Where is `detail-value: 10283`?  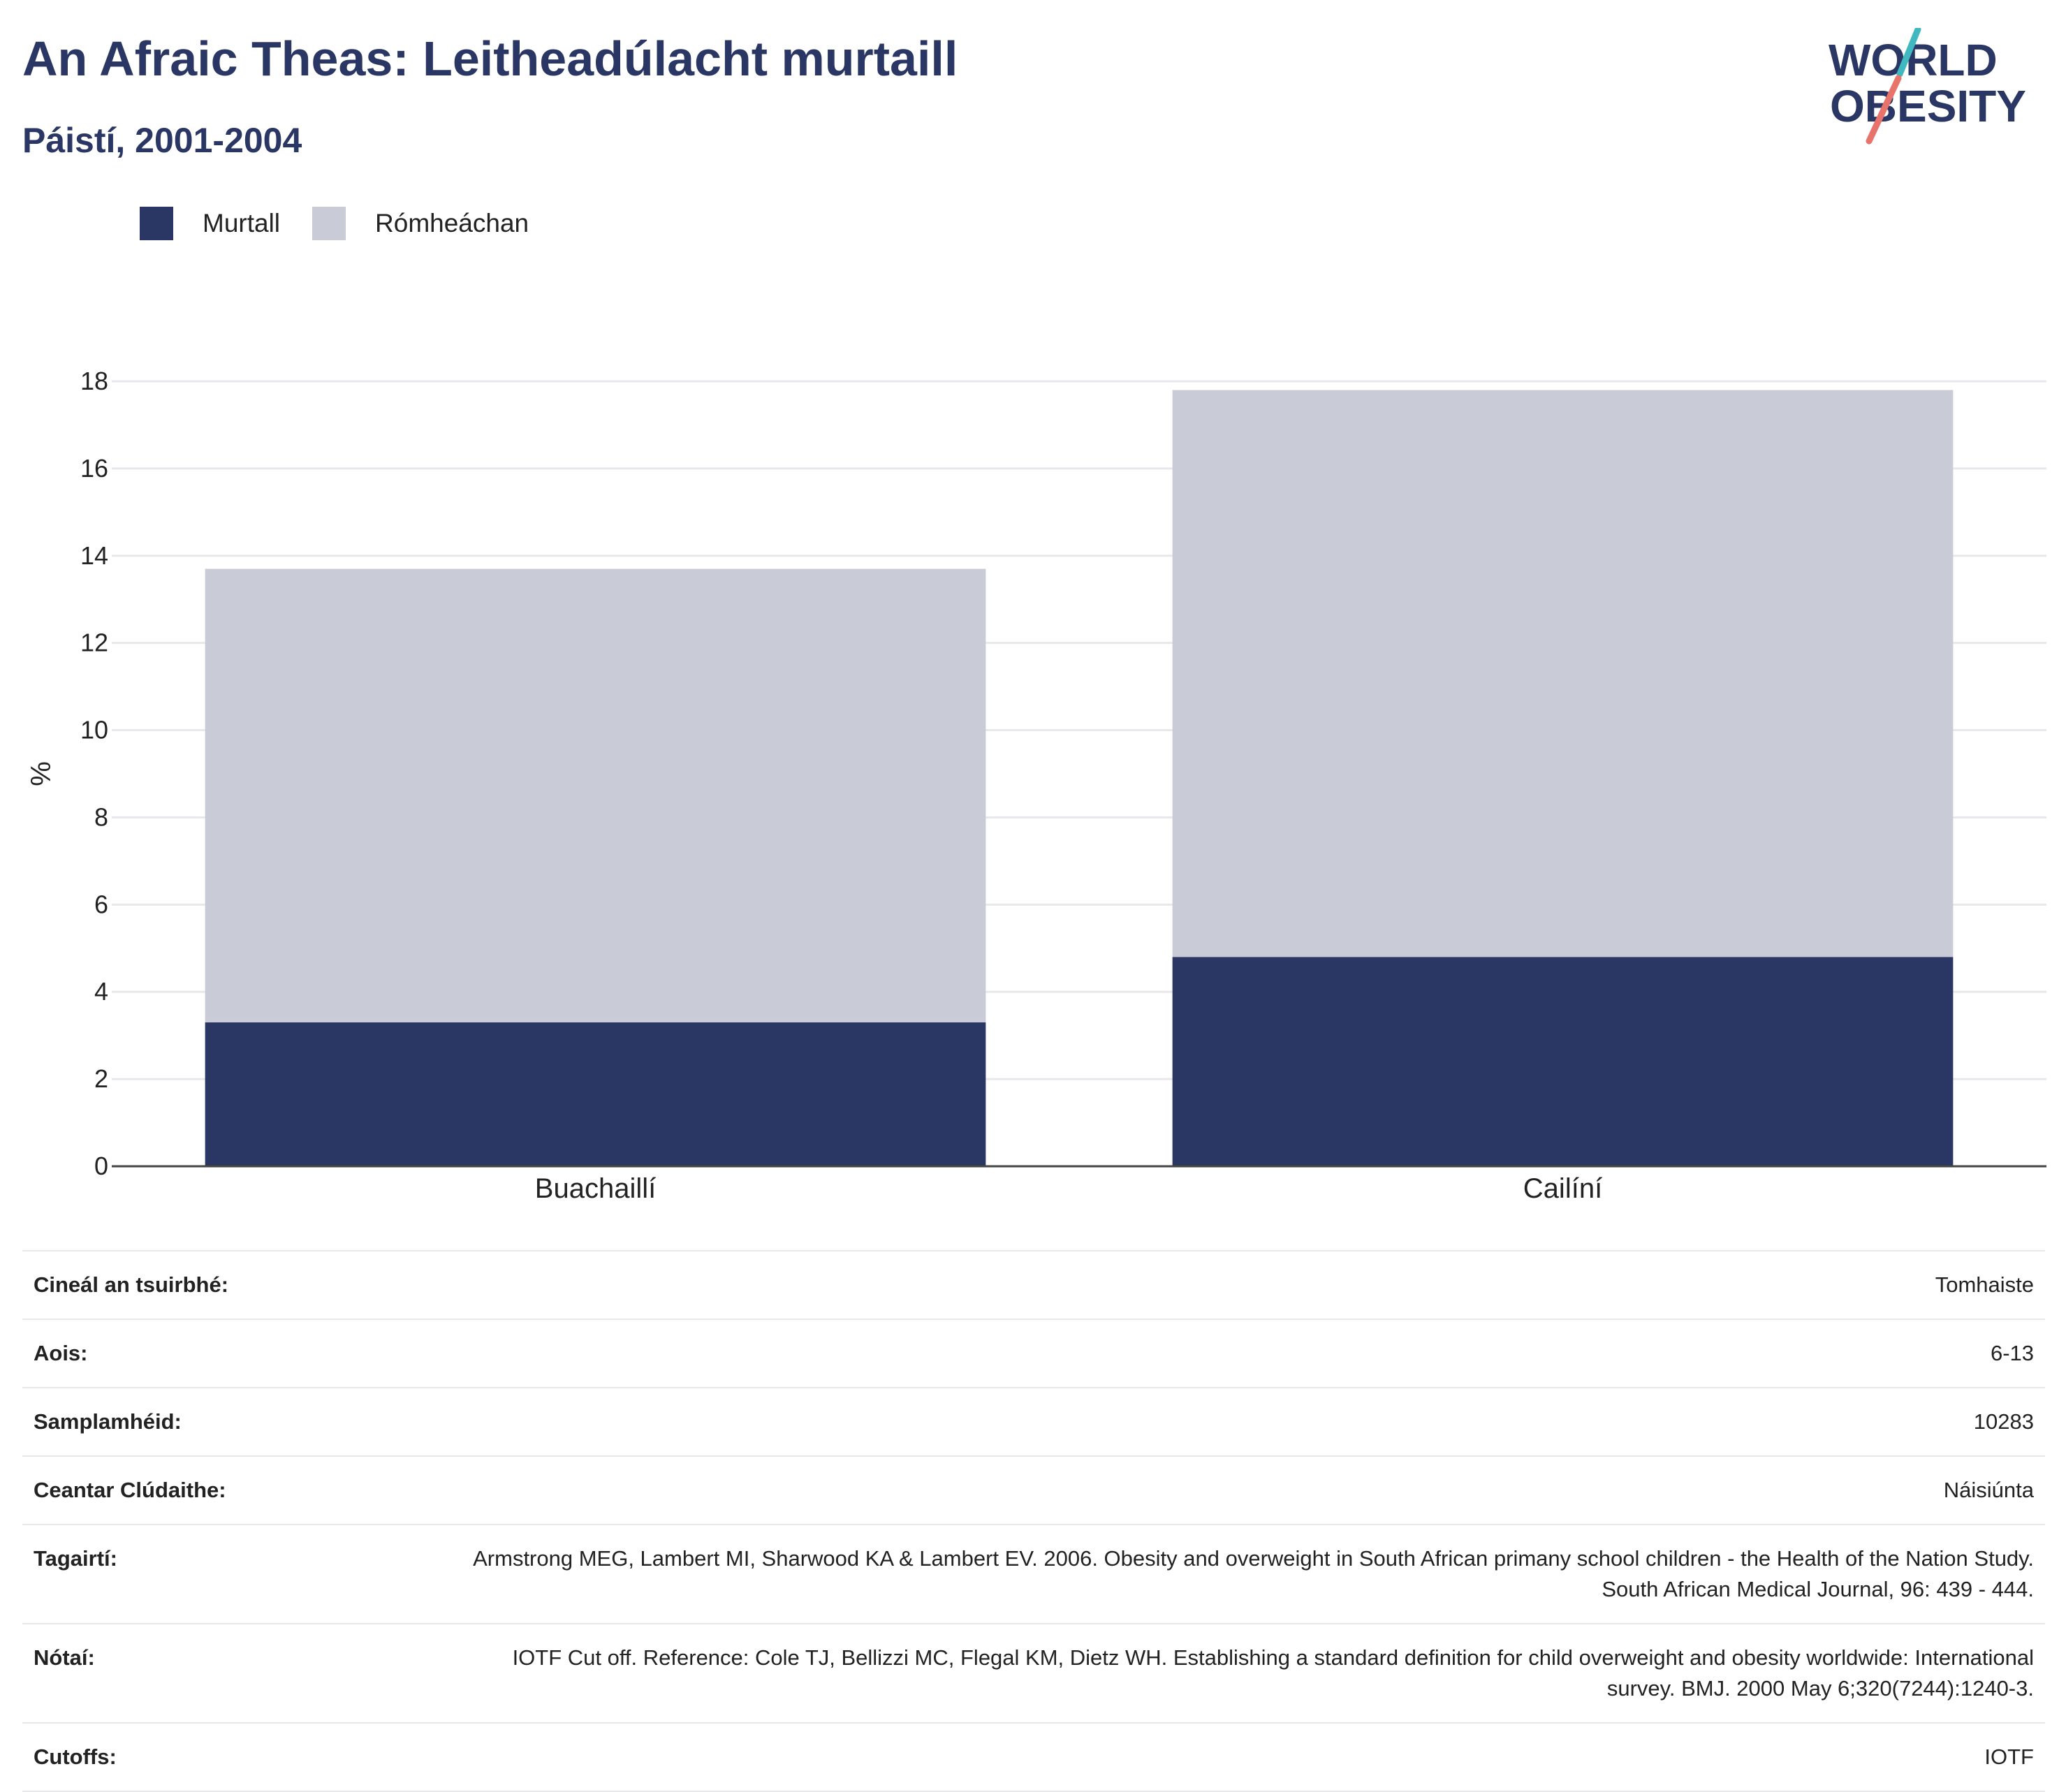
detail-value: 10283 is located at coordinates (1240, 1421).